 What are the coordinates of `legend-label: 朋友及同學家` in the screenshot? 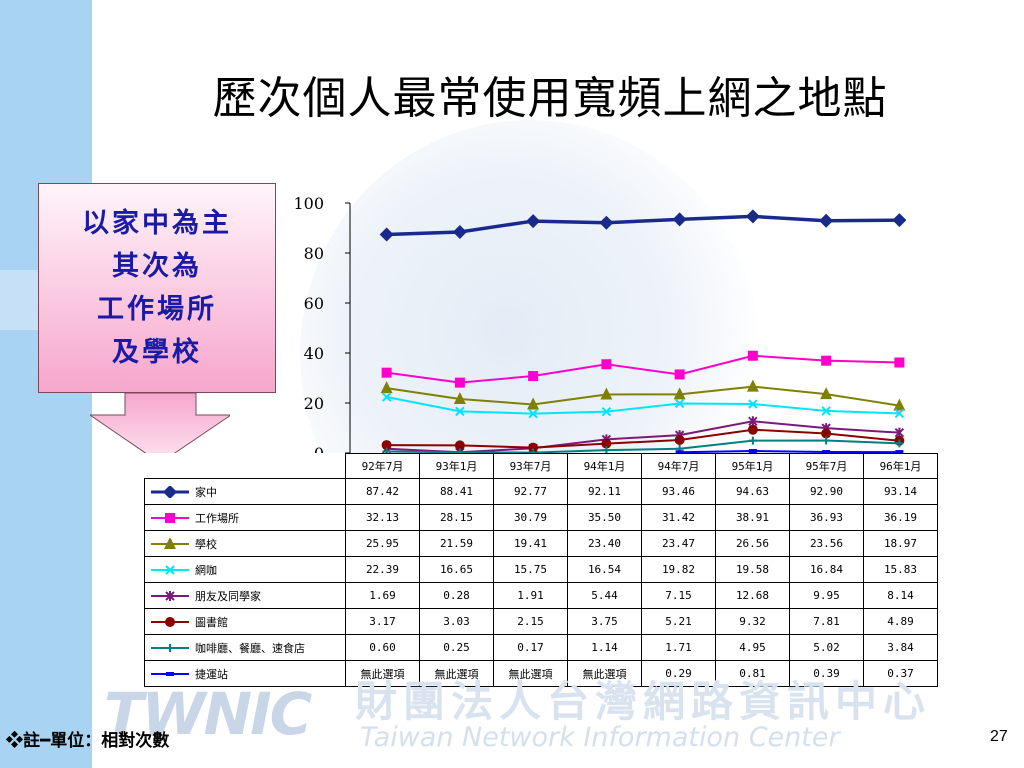 It's located at (228, 596).